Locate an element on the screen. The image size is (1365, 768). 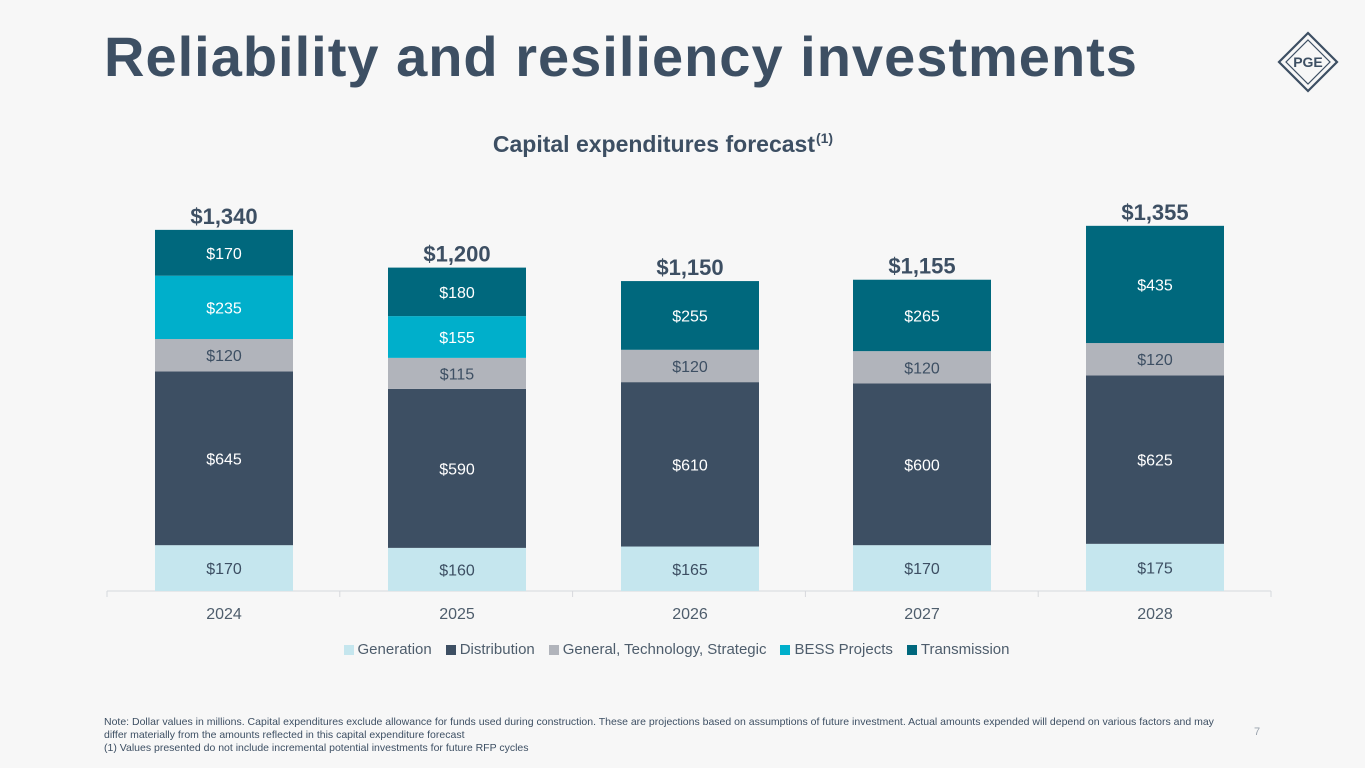
bar-transmission-2025 is located at coordinates (457, 292).